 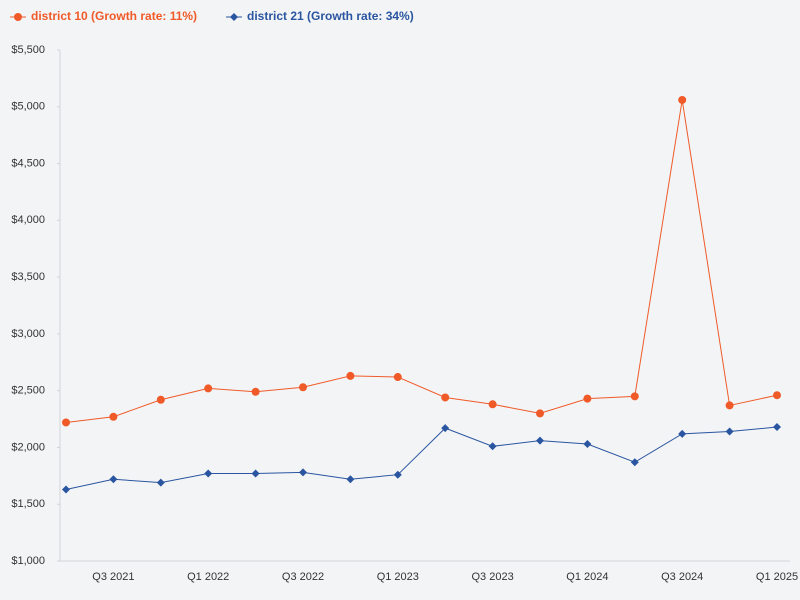 What do you see at coordinates (28, 391) in the screenshot?
I see `y-tick-label: $2,500` at bounding box center [28, 391].